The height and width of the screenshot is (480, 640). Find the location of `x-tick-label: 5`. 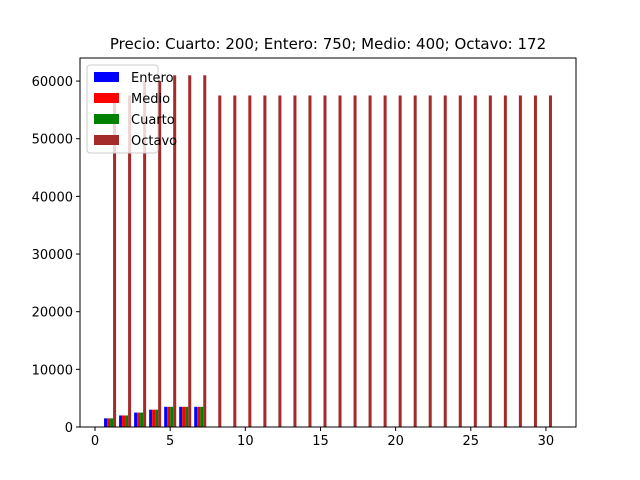

x-tick-label: 5 is located at coordinates (170, 441).